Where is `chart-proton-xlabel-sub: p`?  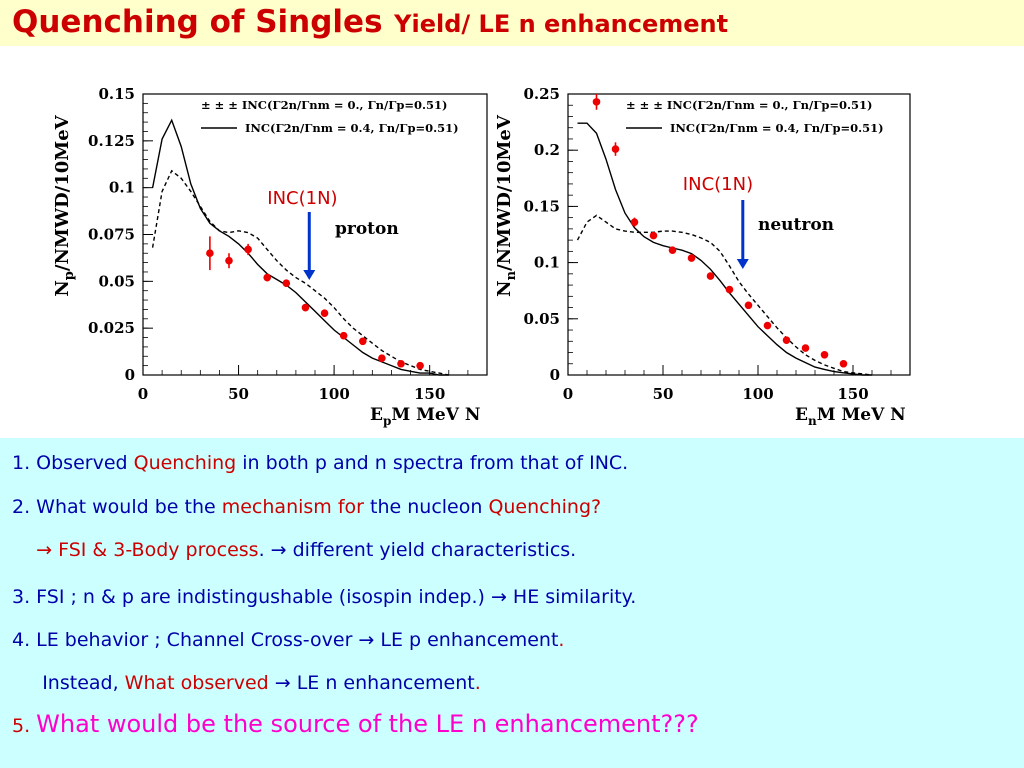
chart-proton-xlabel-sub: p is located at coordinates (387, 421).